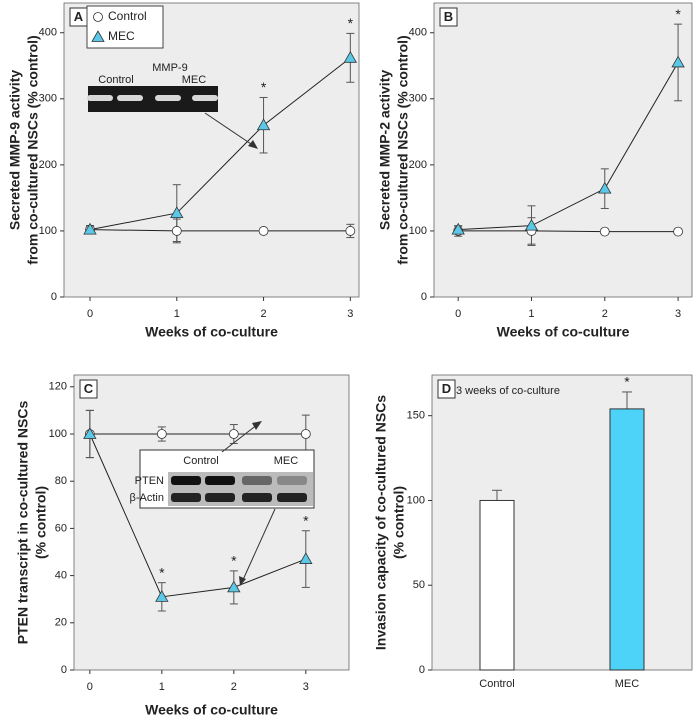  I want to click on y-axis-label: Secreted MMP-9 activity, so click(15, 150).